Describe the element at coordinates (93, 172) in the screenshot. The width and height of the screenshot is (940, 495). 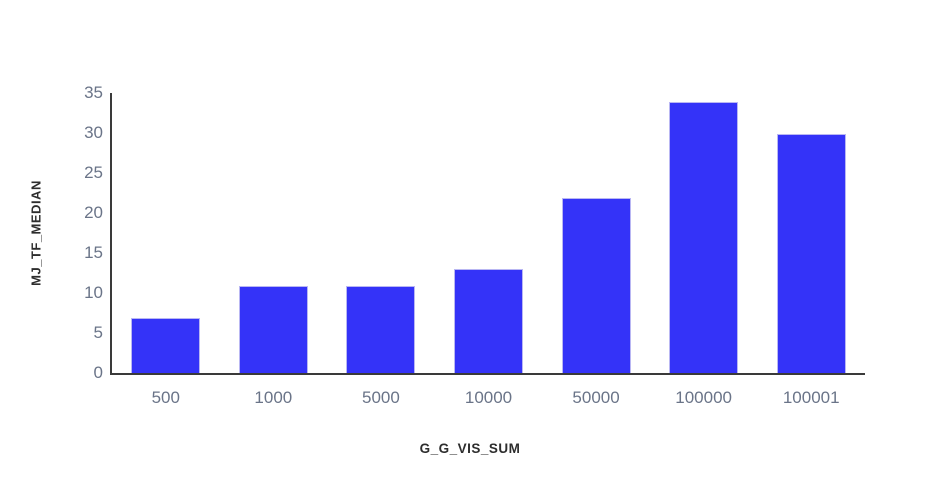
I see `y-tick-label: 25` at that location.